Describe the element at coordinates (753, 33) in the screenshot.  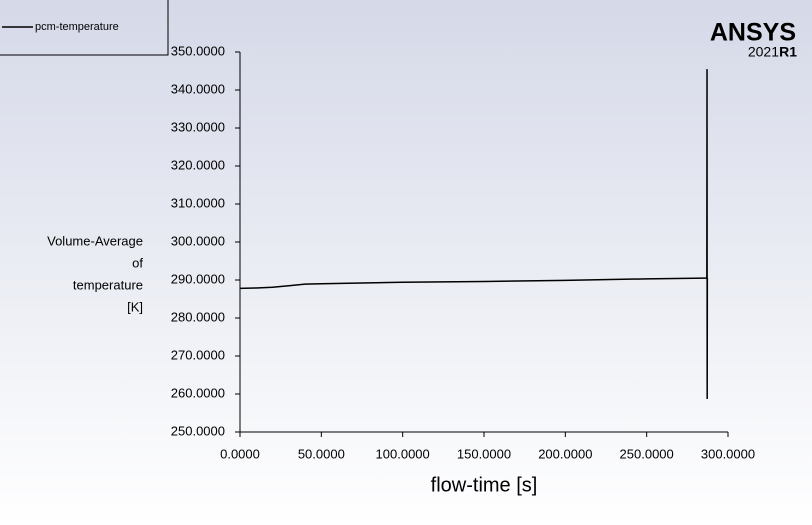
I see `logo-brand: ANSYS` at that location.